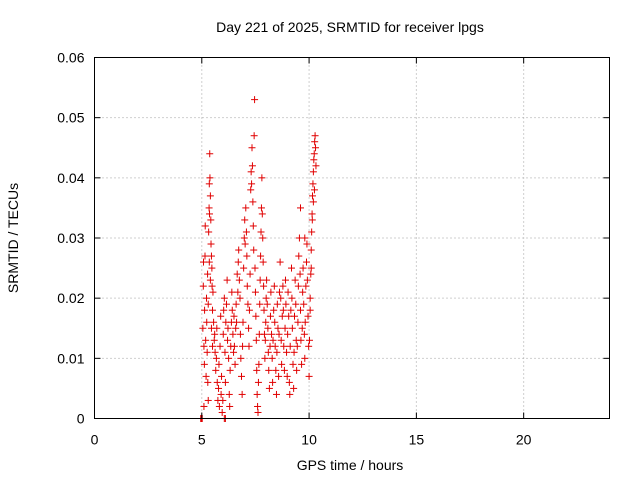 Image resolution: width=640 pixels, height=480 pixels. Describe the element at coordinates (70, 358) in the screenshot. I see `y-tick-label: 0.01` at that location.